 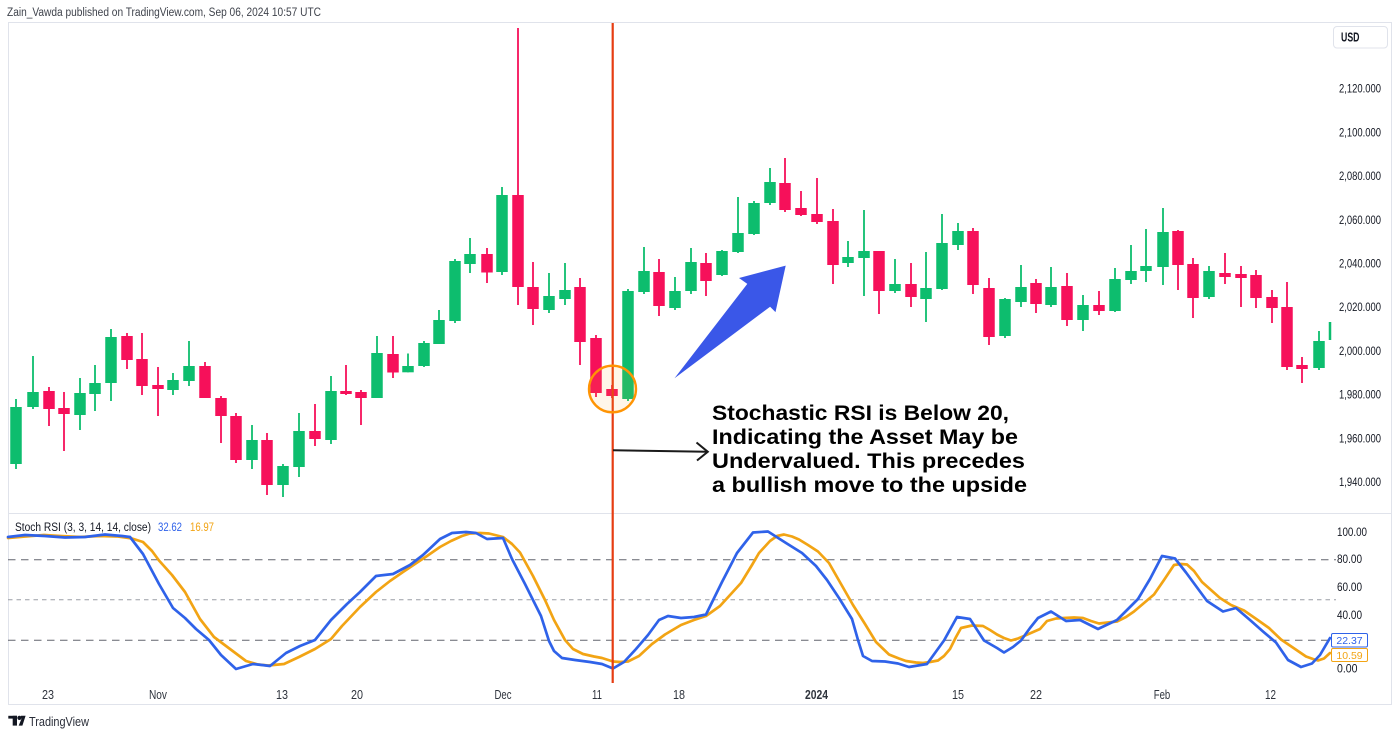 What do you see at coordinates (1349, 656) in the screenshot?
I see `svg-text: 10.59` at bounding box center [1349, 656].